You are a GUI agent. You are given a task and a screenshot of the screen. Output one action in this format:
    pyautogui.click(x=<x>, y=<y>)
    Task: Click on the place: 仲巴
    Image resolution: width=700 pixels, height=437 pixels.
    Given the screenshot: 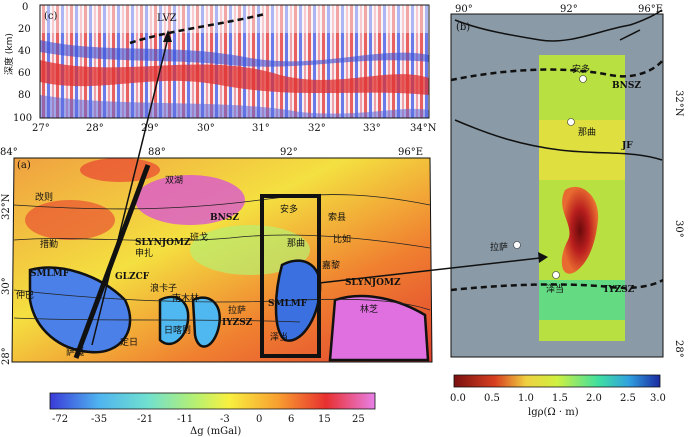 What is the action you would take?
    pyautogui.click(x=25, y=295)
    